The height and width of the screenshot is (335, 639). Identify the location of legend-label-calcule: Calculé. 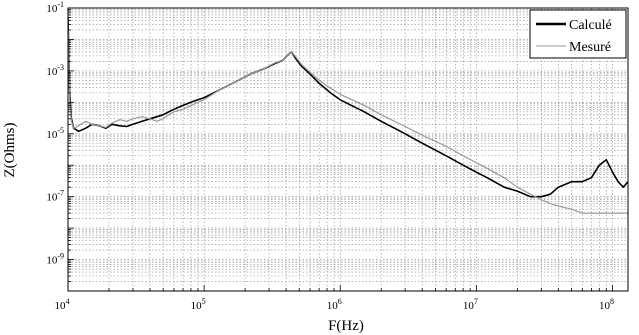
(590, 25).